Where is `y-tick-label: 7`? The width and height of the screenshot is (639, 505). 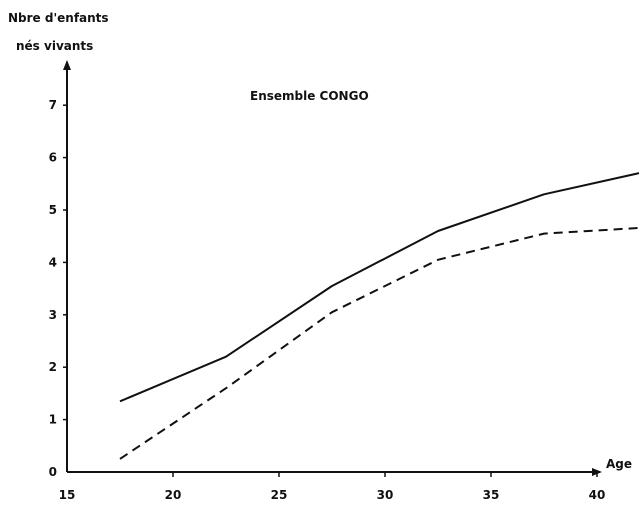
y-tick-label: 7 is located at coordinates (53, 105).